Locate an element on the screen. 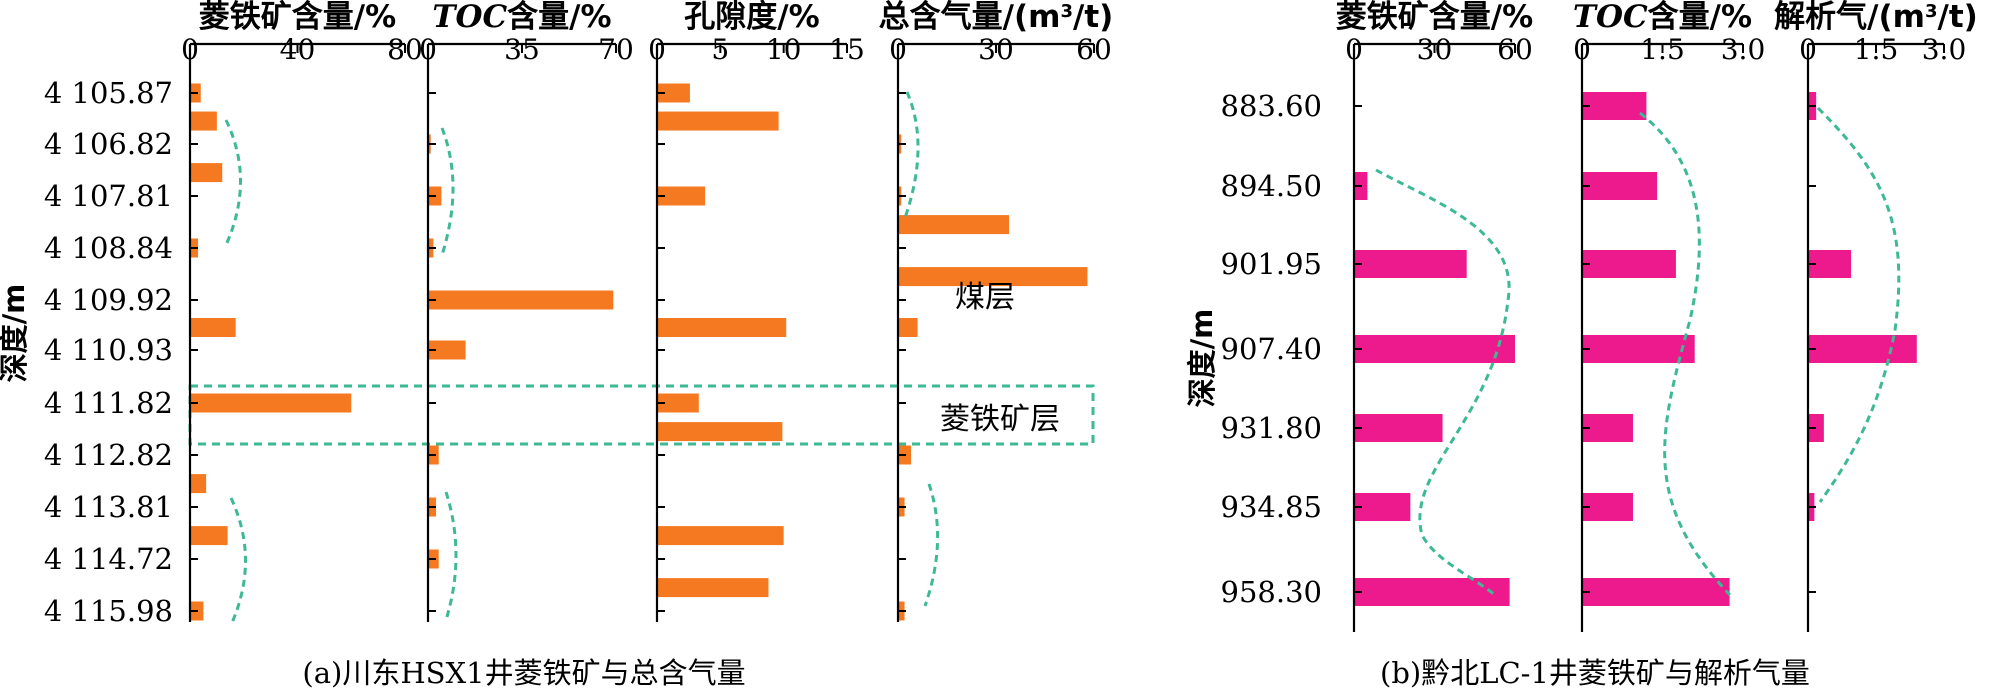 The height and width of the screenshot is (695, 1996). caption: (b)黔北LC-1井菱铁矿与解析气量 is located at coordinates (1595, 673).